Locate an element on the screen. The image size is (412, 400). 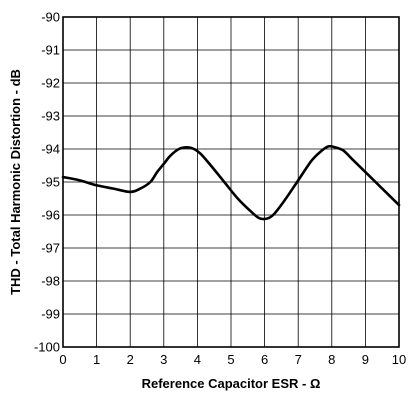
y-axis-title: THD - Total Harmonic Distortion - dB is located at coordinates (15, 182).